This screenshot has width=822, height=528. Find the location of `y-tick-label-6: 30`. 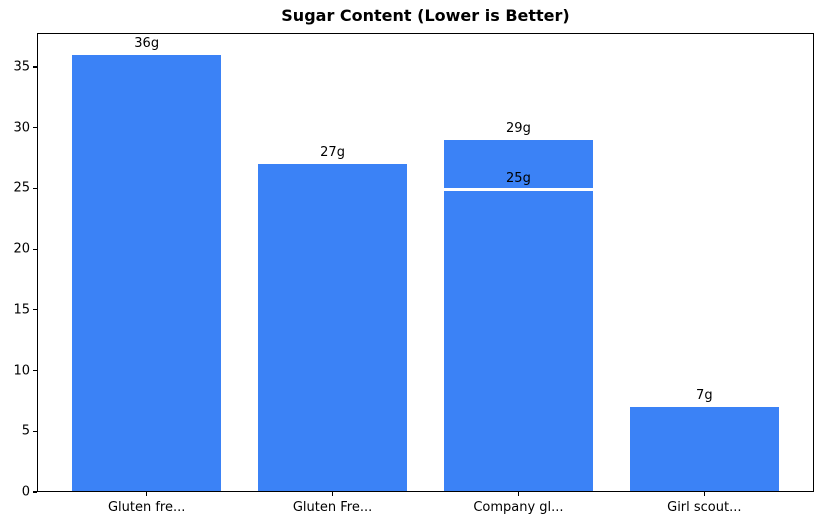

y-tick-label-6: 30 is located at coordinates (21, 128).